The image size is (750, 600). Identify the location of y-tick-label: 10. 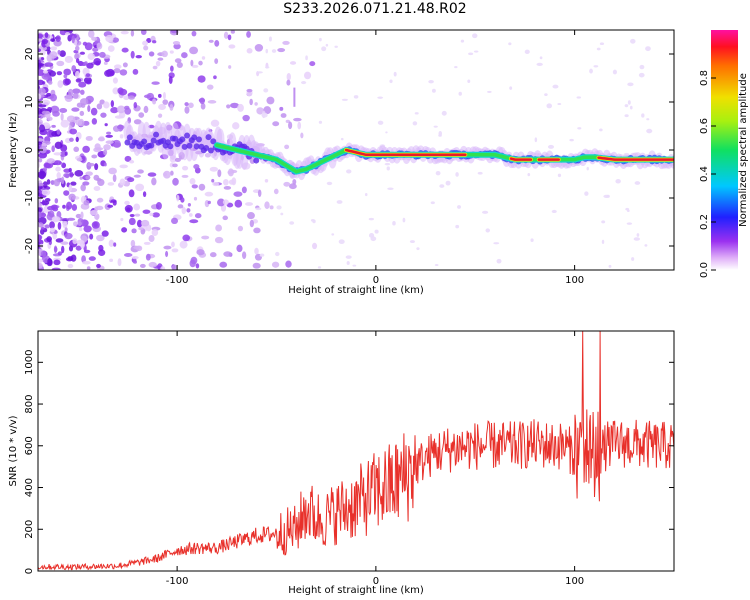
(29, 102).